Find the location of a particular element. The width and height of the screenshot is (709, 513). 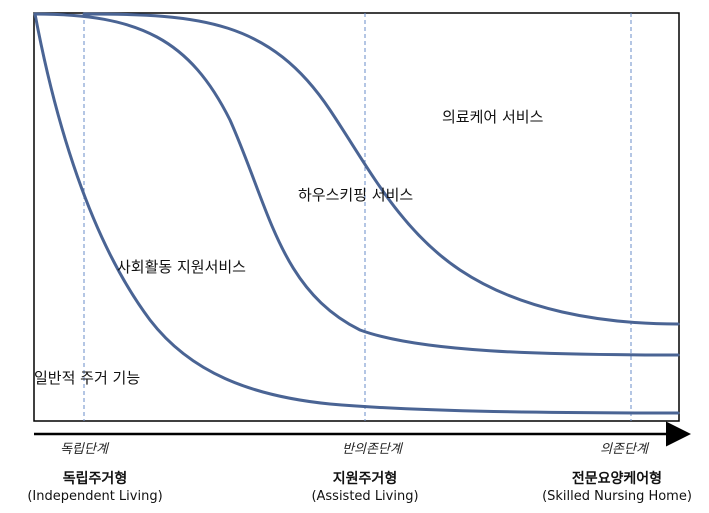

label-medical-care-services: 의료케어 서비스 is located at coordinates (493, 117).